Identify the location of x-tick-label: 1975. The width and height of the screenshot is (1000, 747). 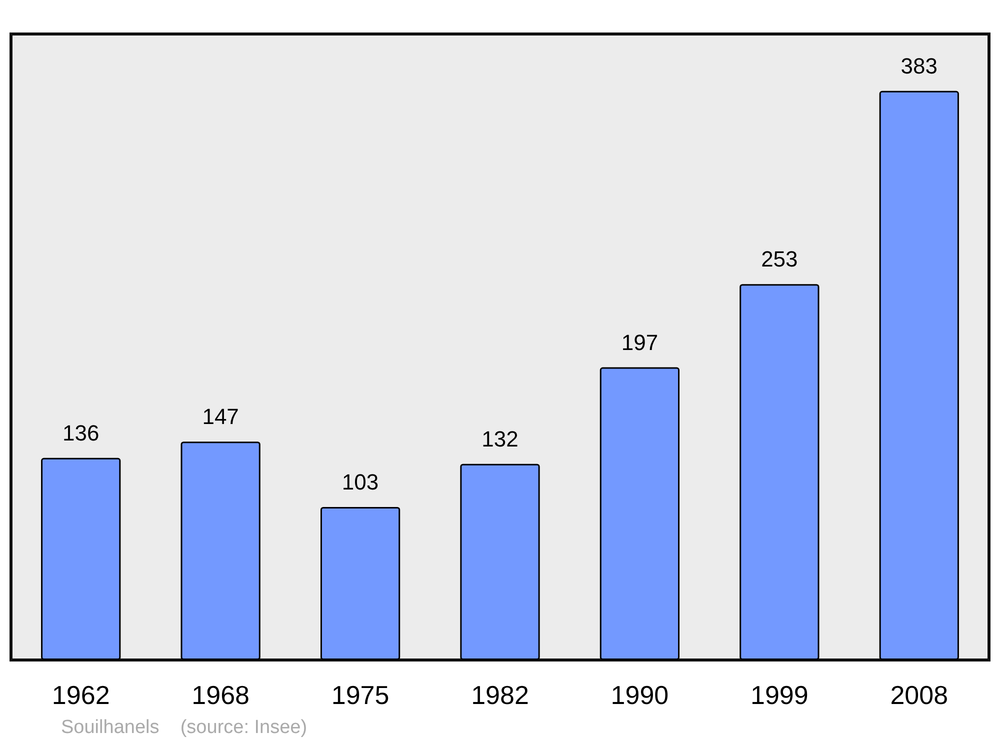
(360, 695).